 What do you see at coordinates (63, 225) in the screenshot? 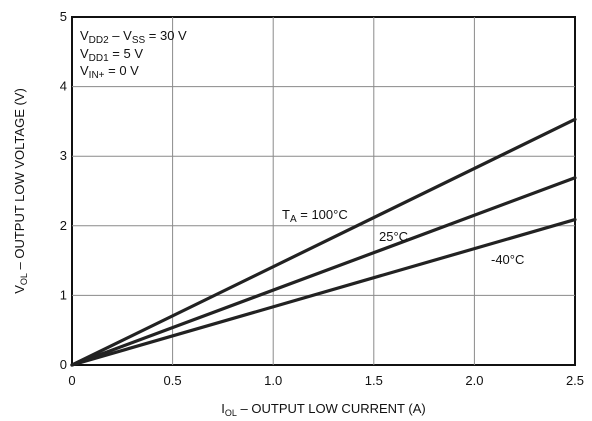
I see `y-tick-label: 2` at bounding box center [63, 225].